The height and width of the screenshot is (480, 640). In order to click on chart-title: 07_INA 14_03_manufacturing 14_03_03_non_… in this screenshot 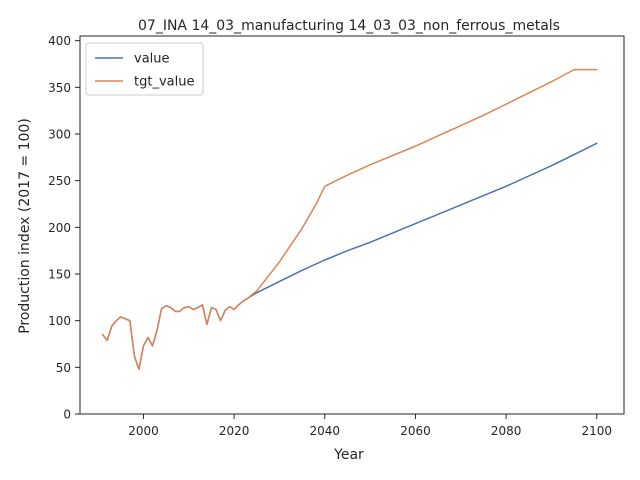, I will do `click(349, 26)`.